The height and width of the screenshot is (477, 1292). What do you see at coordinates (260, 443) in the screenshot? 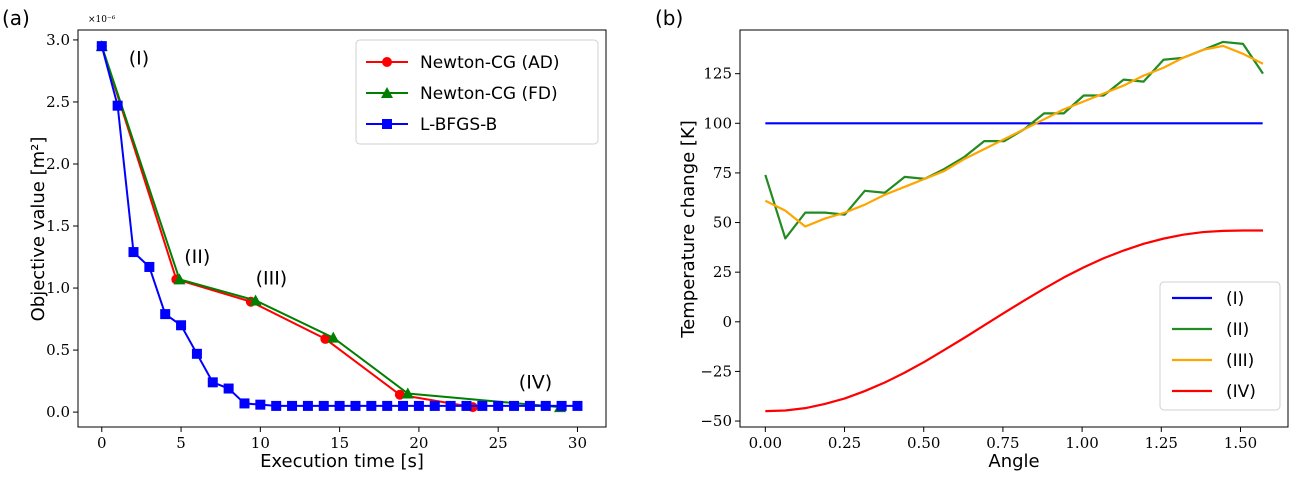
I see `x-tick-label: 10` at bounding box center [260, 443].